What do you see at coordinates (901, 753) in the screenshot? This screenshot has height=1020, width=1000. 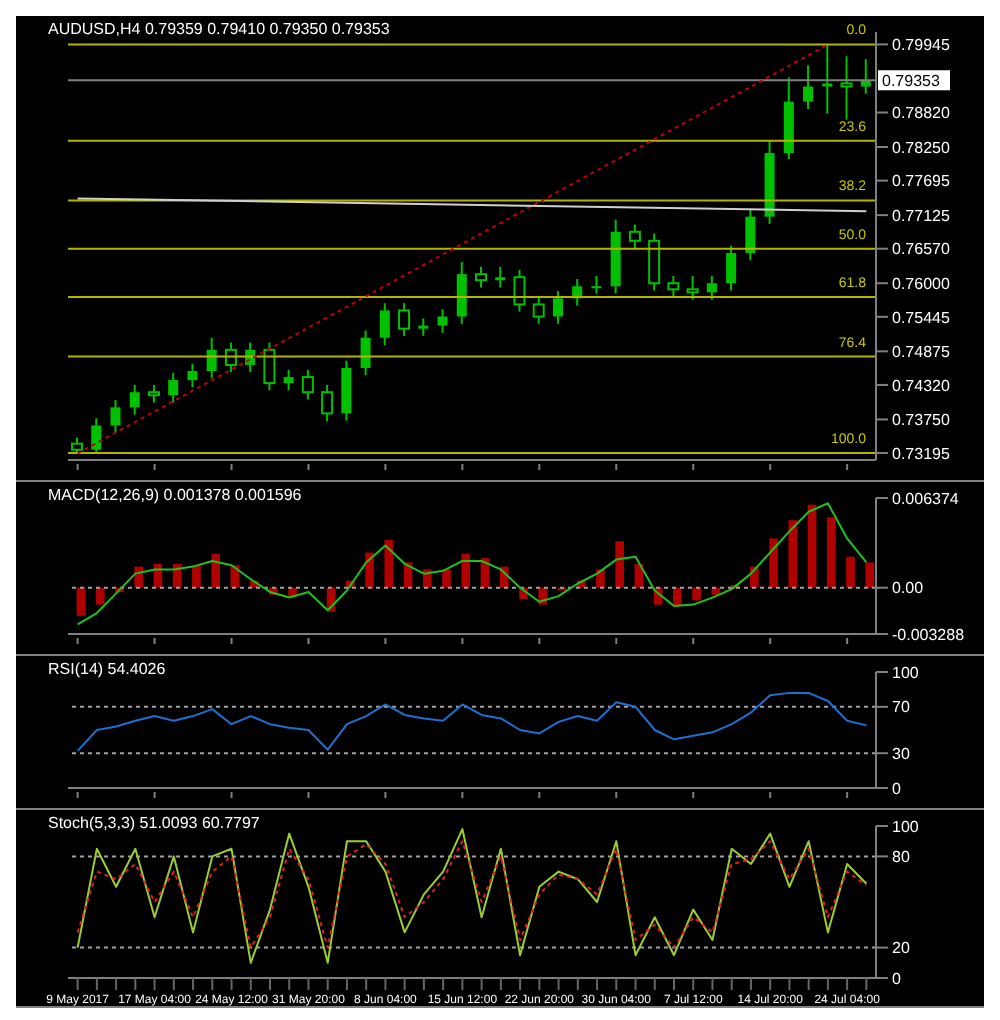 I see `y-tick-label: 30` at bounding box center [901, 753].